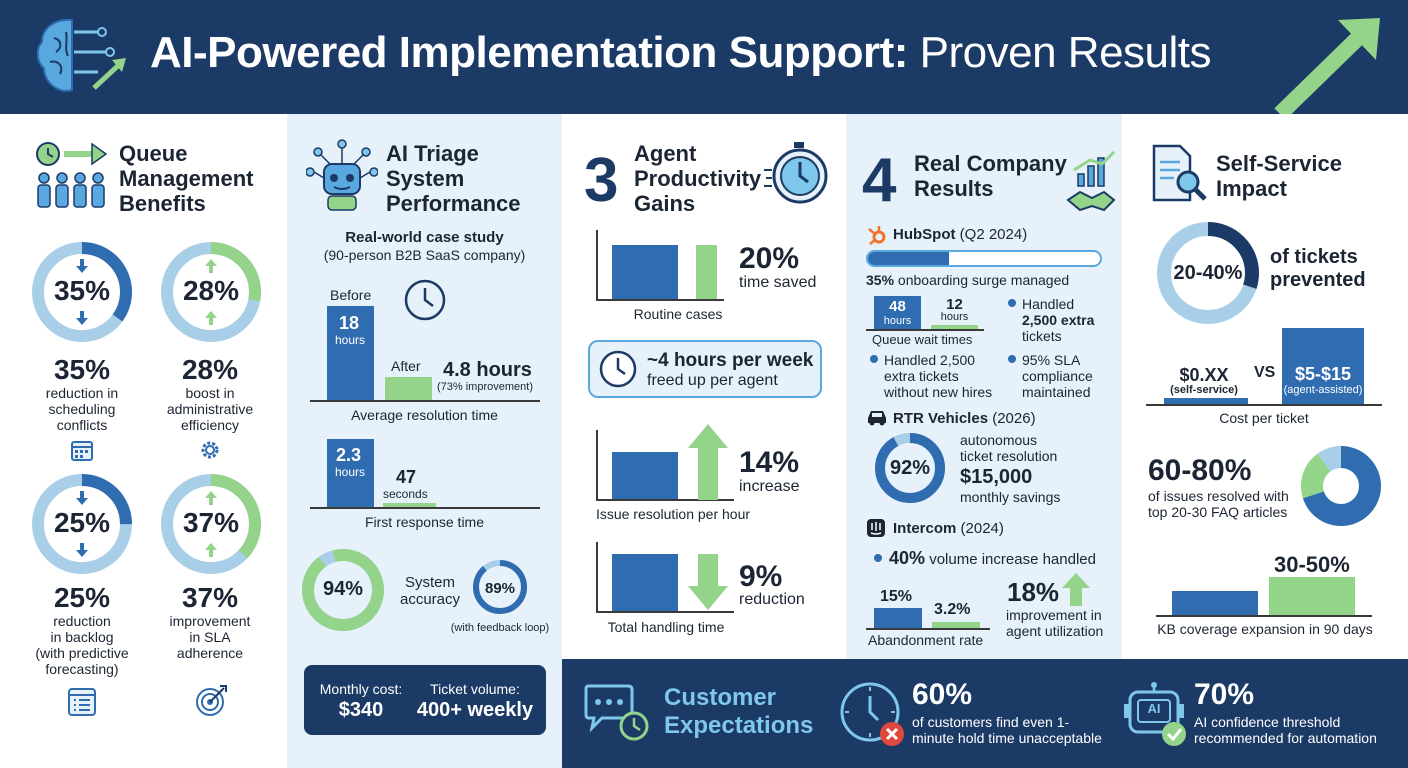  Describe the element at coordinates (984, 258) in the screenshot. I see `hubspot-progress-track` at that location.